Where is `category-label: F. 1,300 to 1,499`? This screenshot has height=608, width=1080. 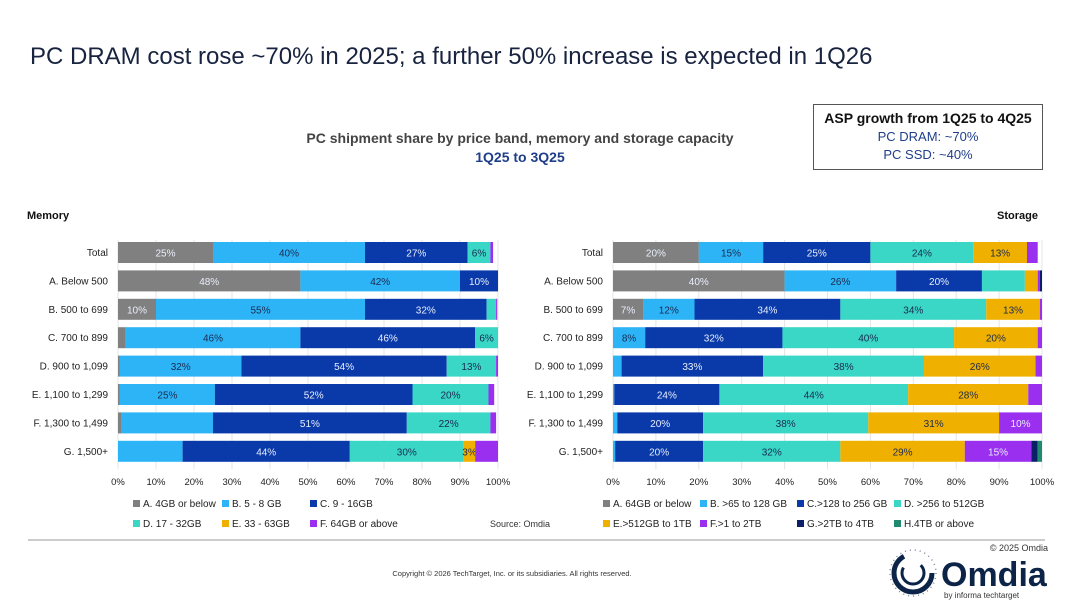
category-label: F. 1,300 to 1,499 is located at coordinates (565, 423).